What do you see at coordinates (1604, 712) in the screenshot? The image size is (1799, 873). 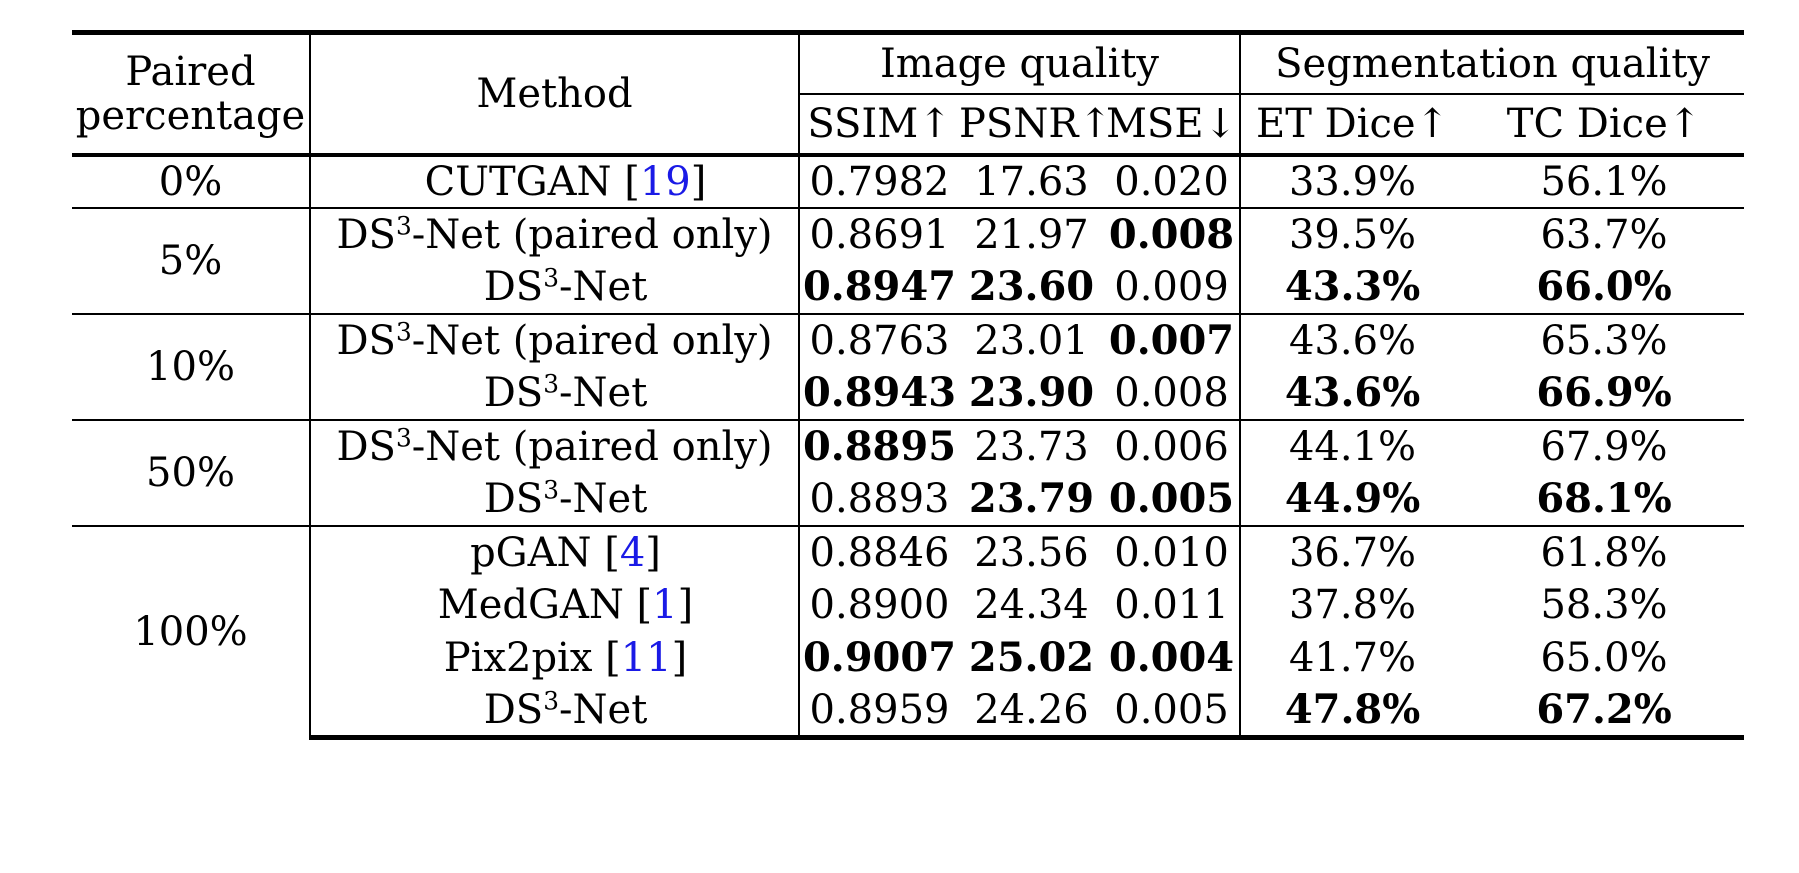 I see `tc-dice-cell: 67.2%` at bounding box center [1604, 712].